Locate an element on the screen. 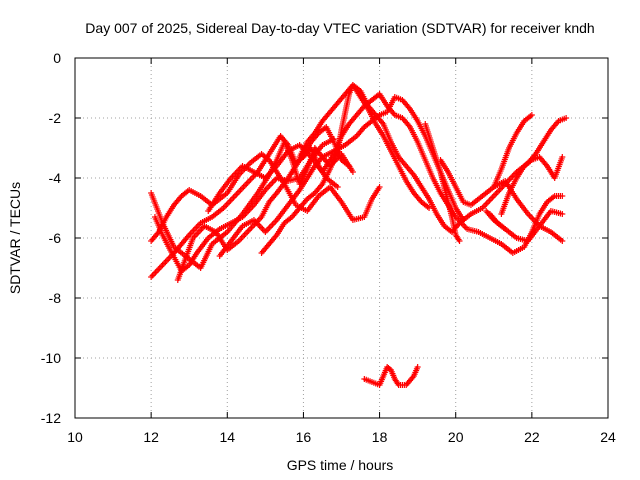  y-tick-label: -12 is located at coordinates (51, 418).